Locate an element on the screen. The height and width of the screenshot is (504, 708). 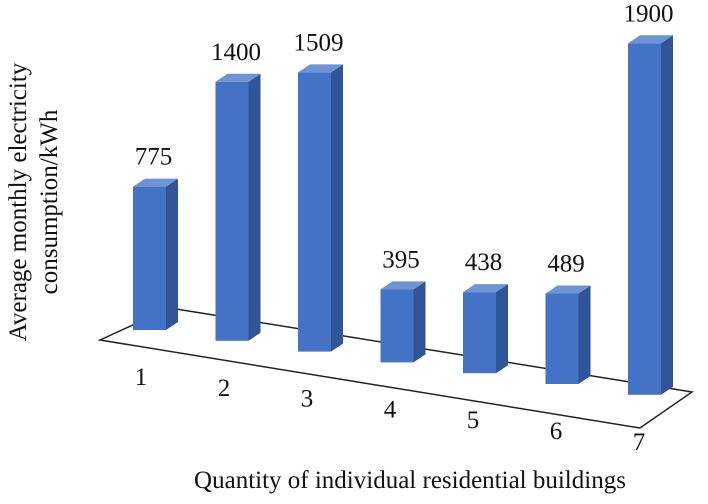
data-label: 1900 is located at coordinates (649, 13).